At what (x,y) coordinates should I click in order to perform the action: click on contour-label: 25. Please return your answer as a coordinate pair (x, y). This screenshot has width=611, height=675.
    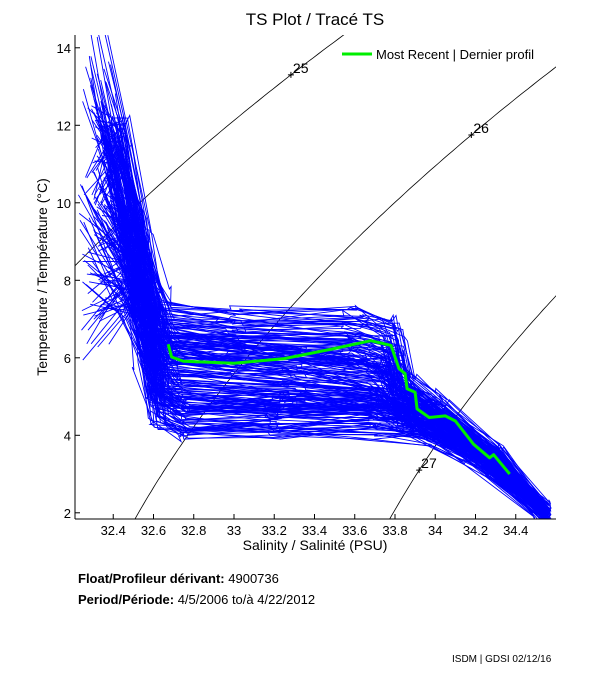
    Looking at the image, I should click on (301, 68).